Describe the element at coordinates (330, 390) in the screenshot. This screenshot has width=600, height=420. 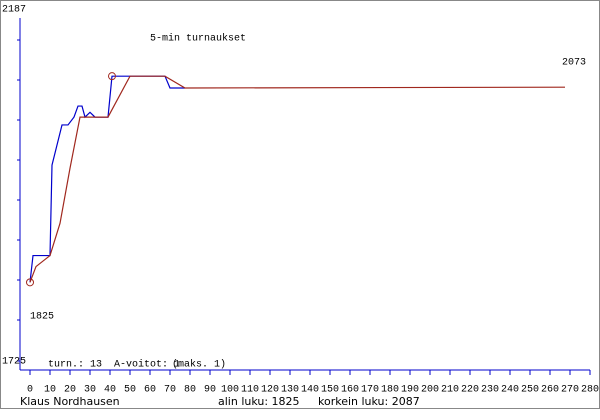
I see `x-tick-label: 150` at that location.